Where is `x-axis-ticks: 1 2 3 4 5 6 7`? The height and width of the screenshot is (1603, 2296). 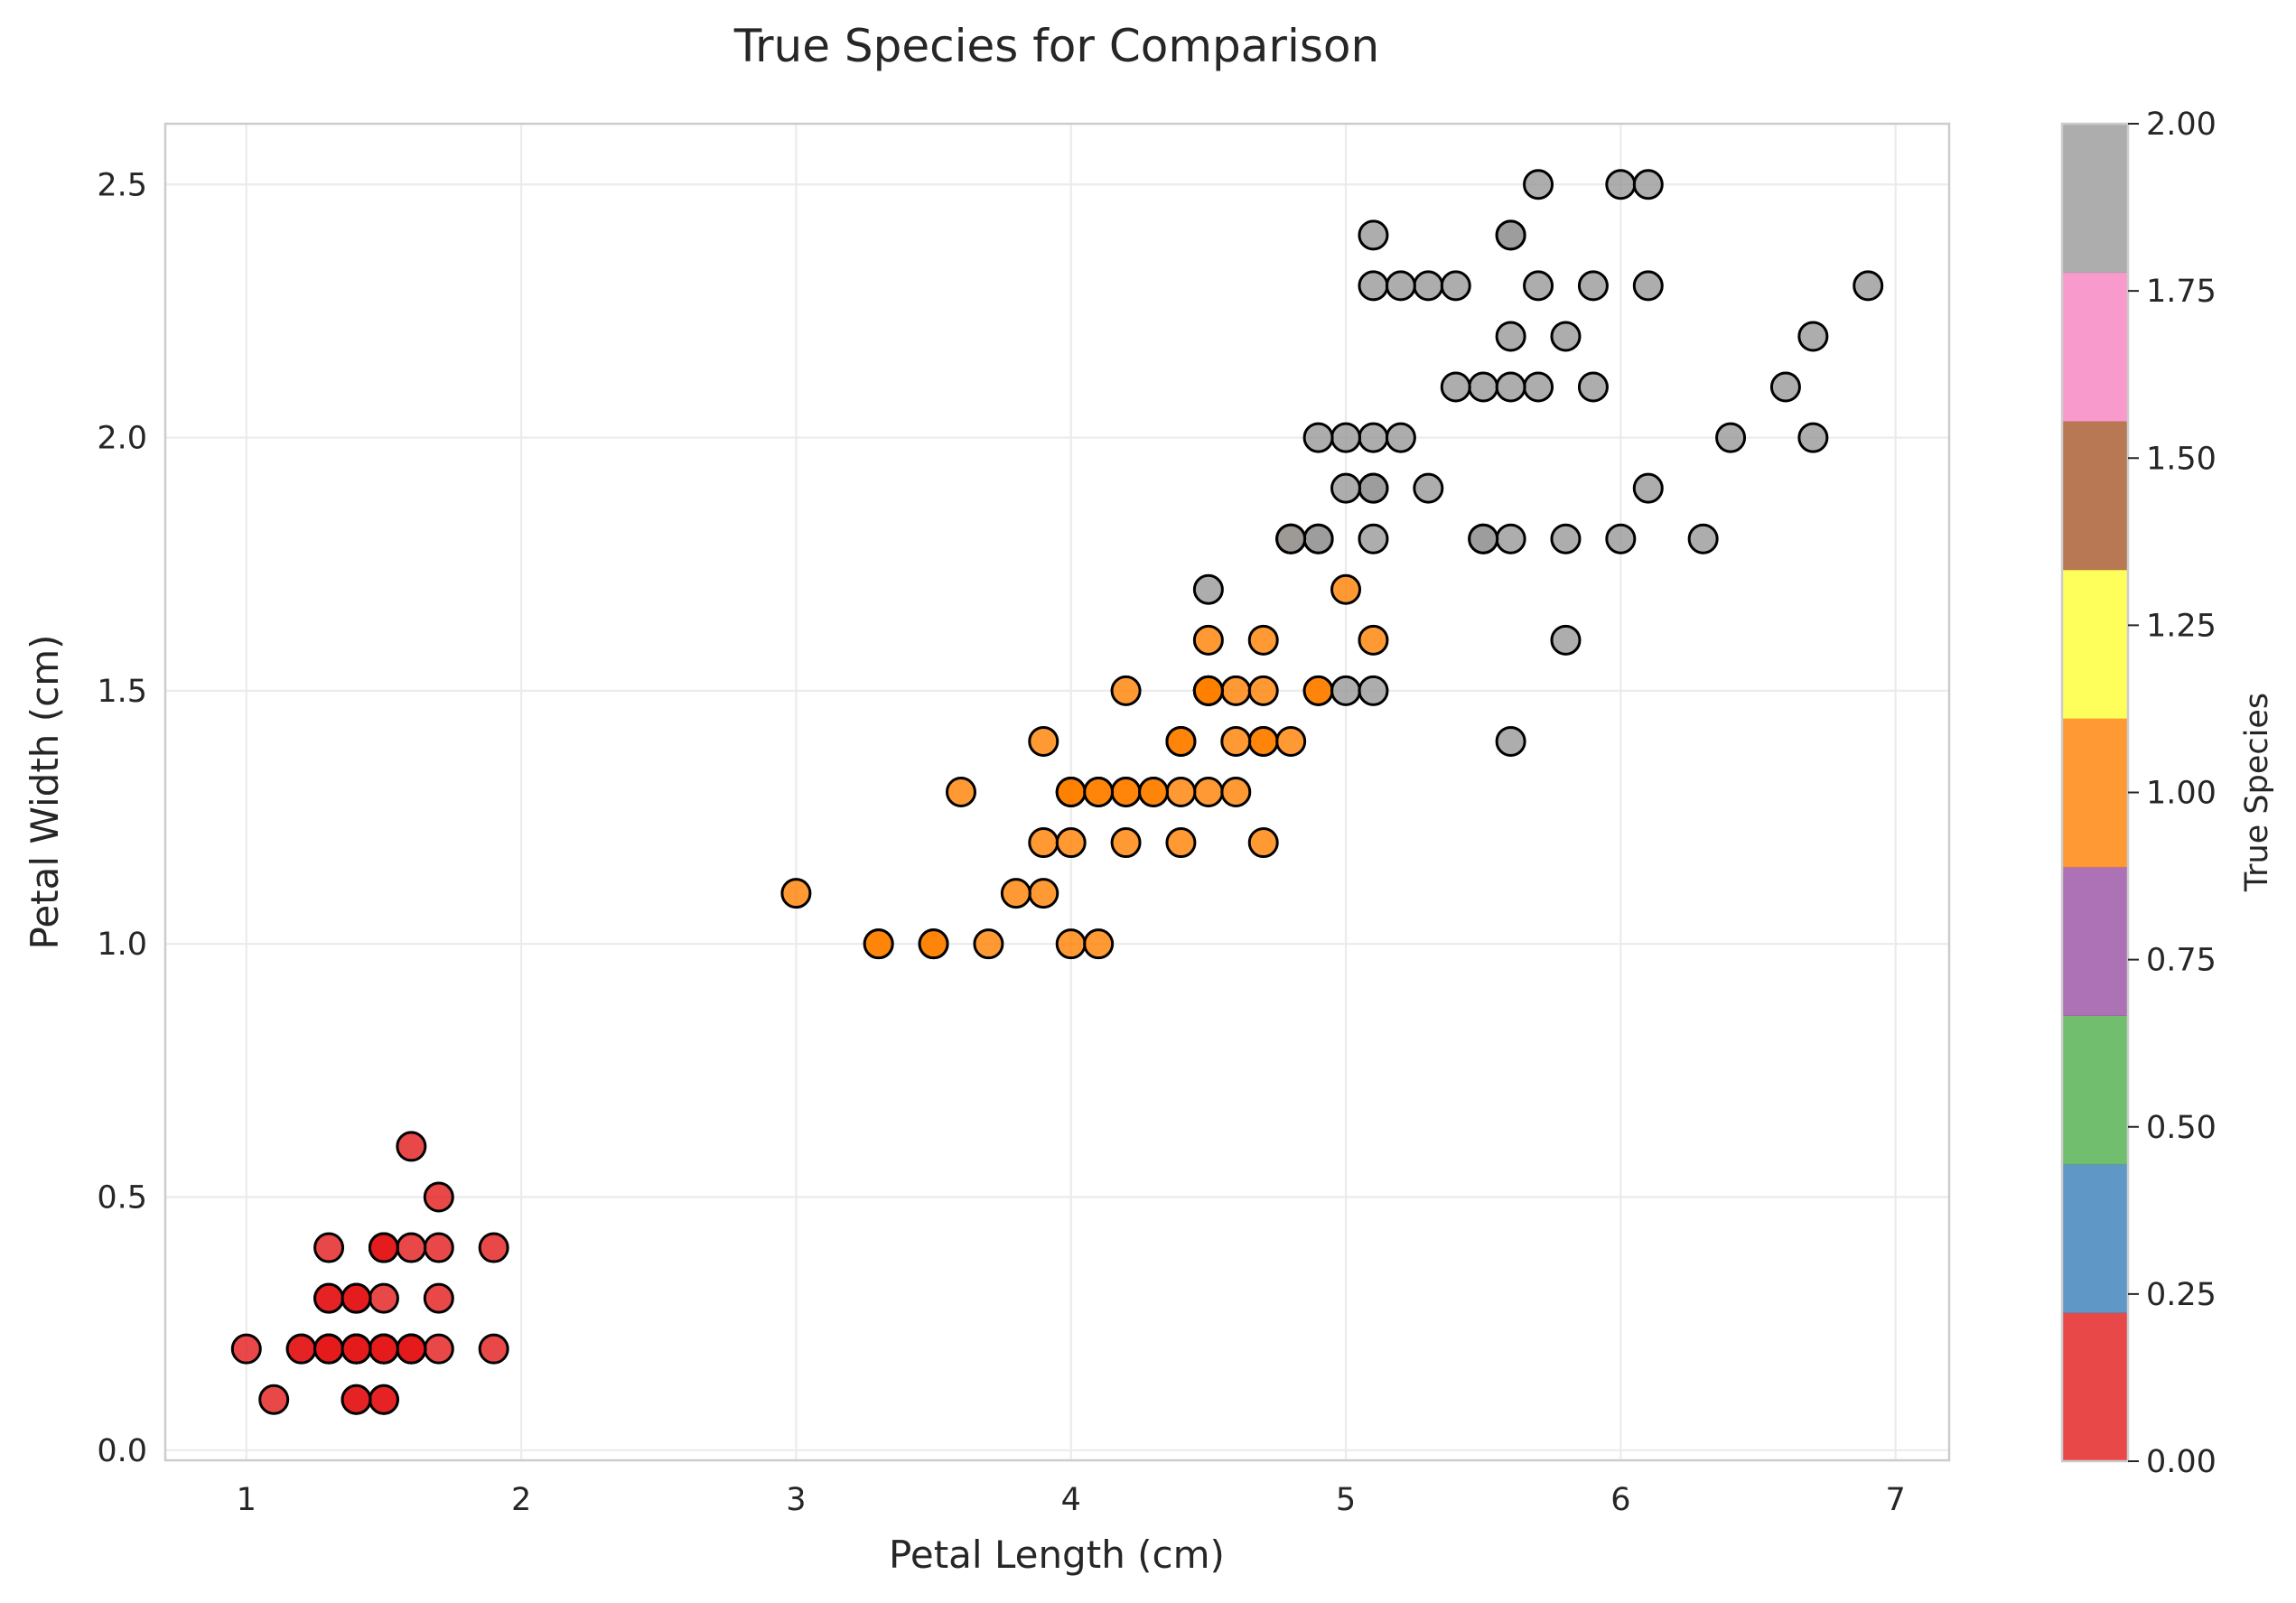
x-axis-ticks: 1 2 3 4 5 6 7 is located at coordinates (1071, 1500).